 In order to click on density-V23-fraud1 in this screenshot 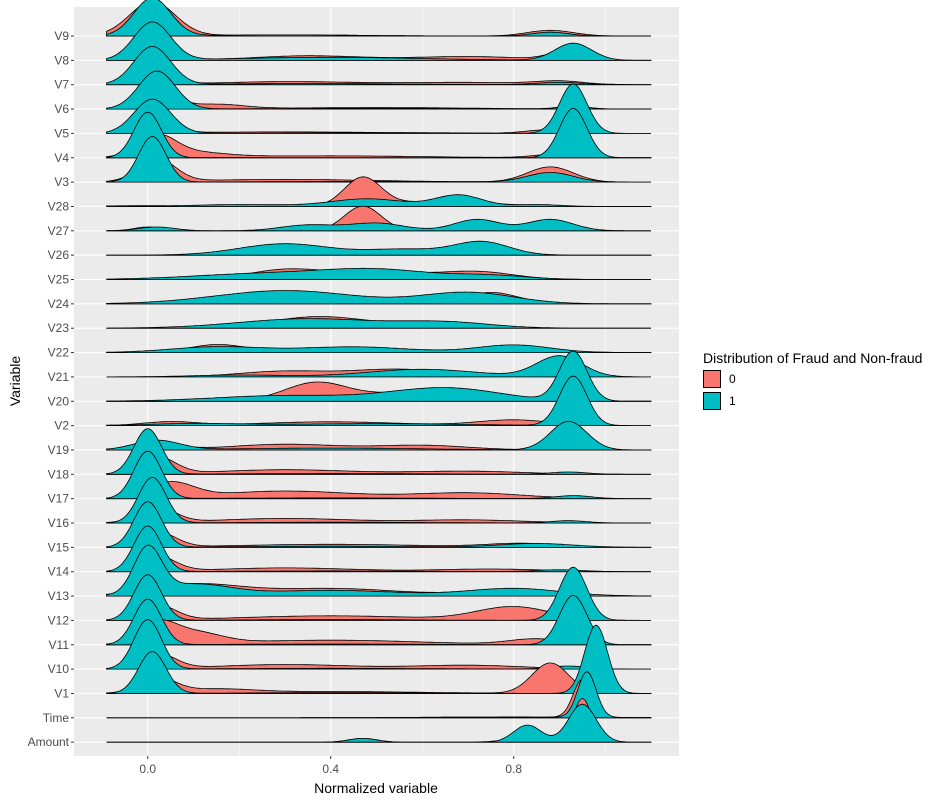, I will do `click(378, 323)`.